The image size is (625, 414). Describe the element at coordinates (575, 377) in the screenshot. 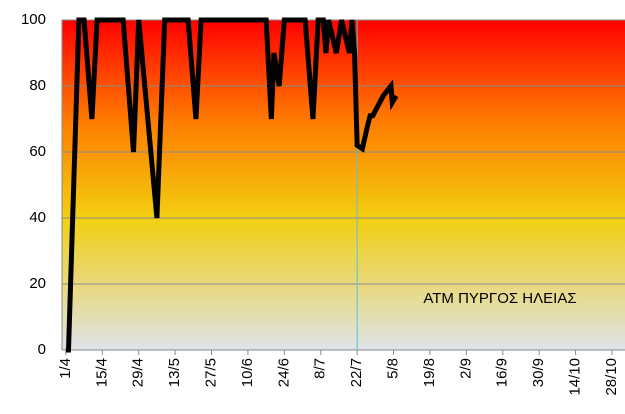

I see `x-tick-label: 14/10` at that location.